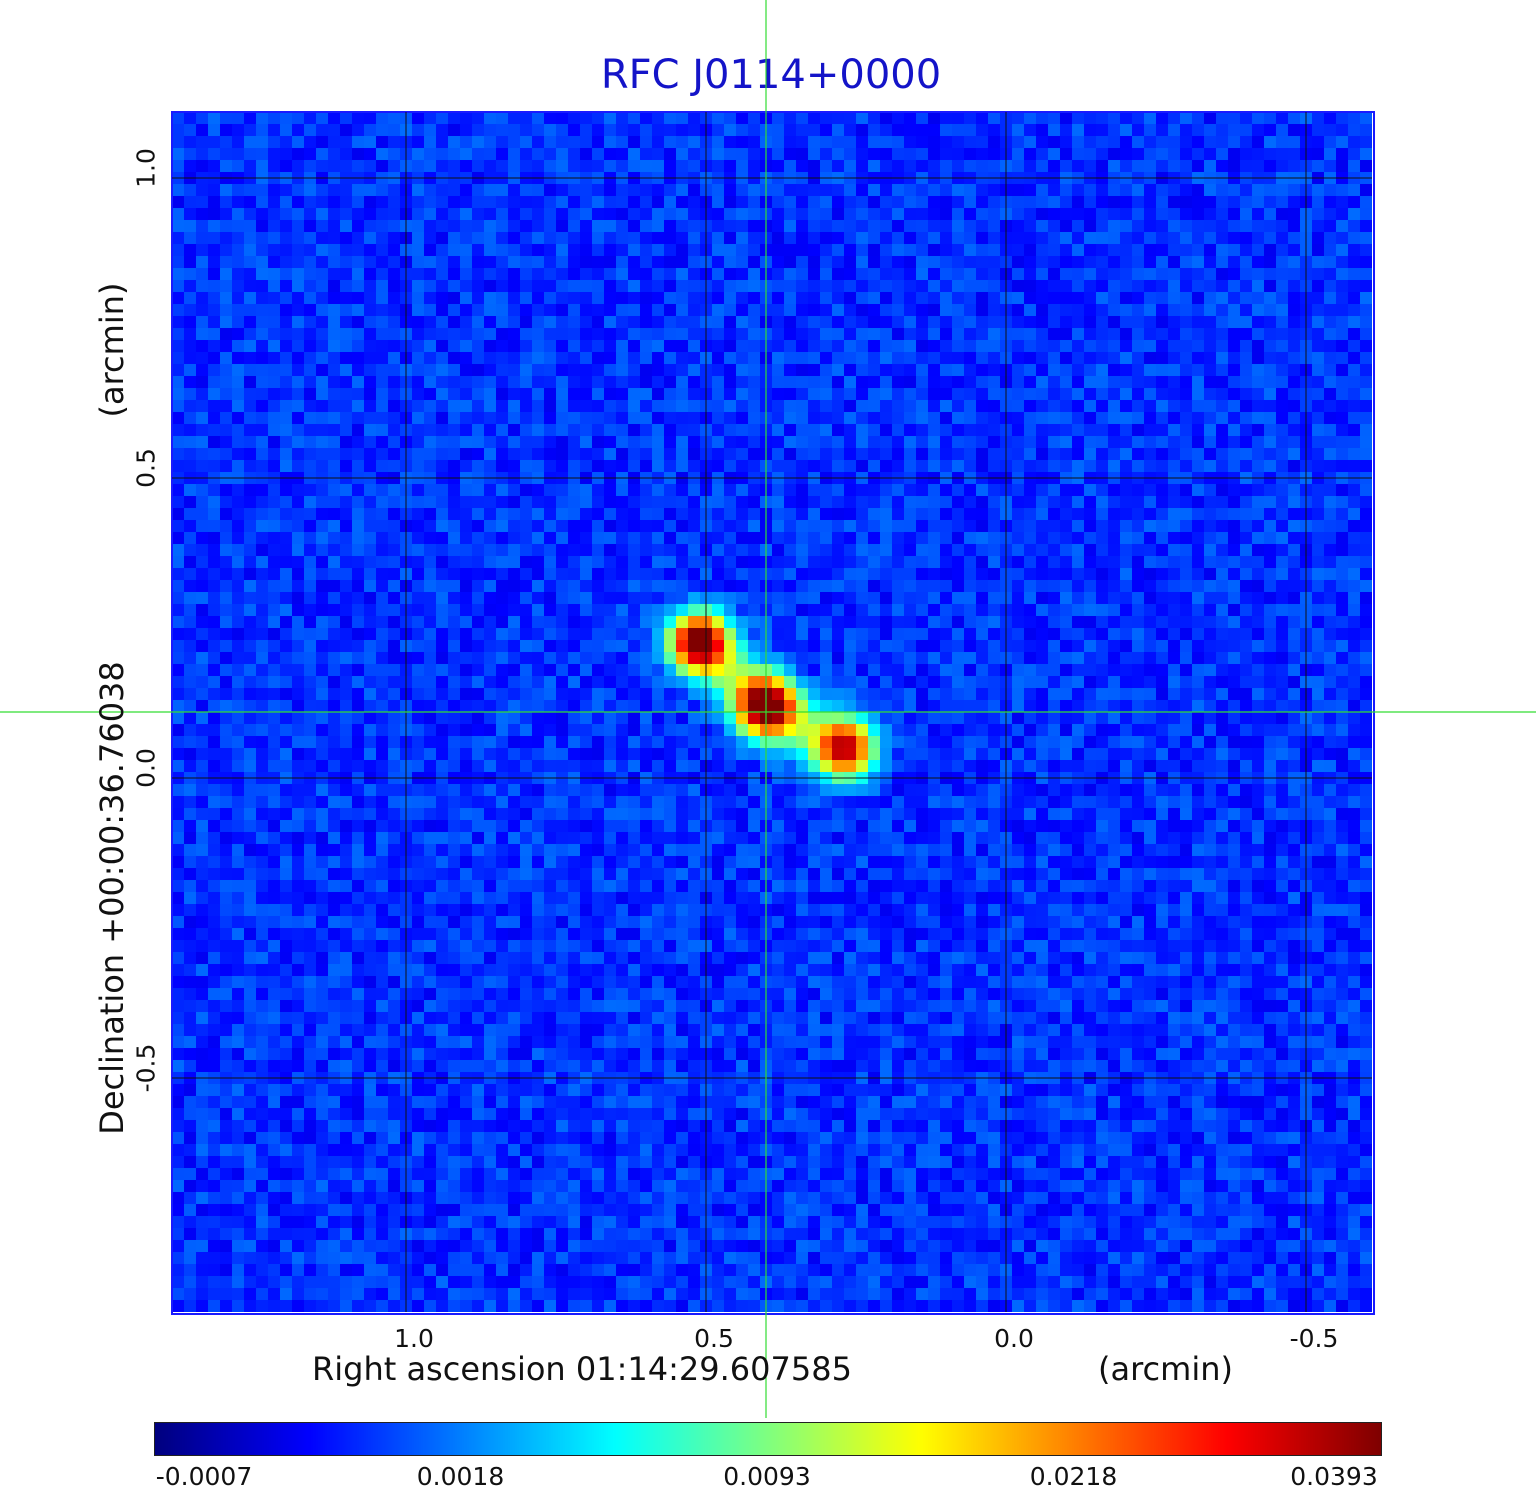 Image resolution: width=1536 pixels, height=1511 pixels. What do you see at coordinates (460, 1476) in the screenshot?
I see `colorbar-tick-label: 0.0018` at bounding box center [460, 1476].